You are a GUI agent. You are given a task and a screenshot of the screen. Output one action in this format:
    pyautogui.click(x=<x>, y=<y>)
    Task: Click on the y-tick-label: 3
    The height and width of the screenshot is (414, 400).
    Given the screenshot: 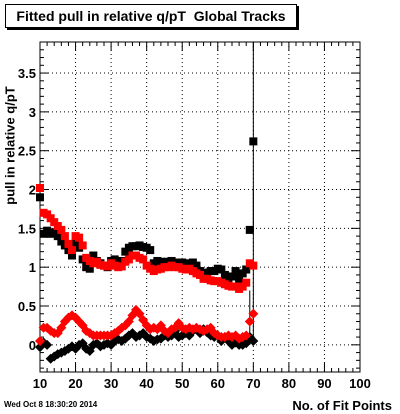 What is the action you would take?
    pyautogui.click(x=32, y=112)
    